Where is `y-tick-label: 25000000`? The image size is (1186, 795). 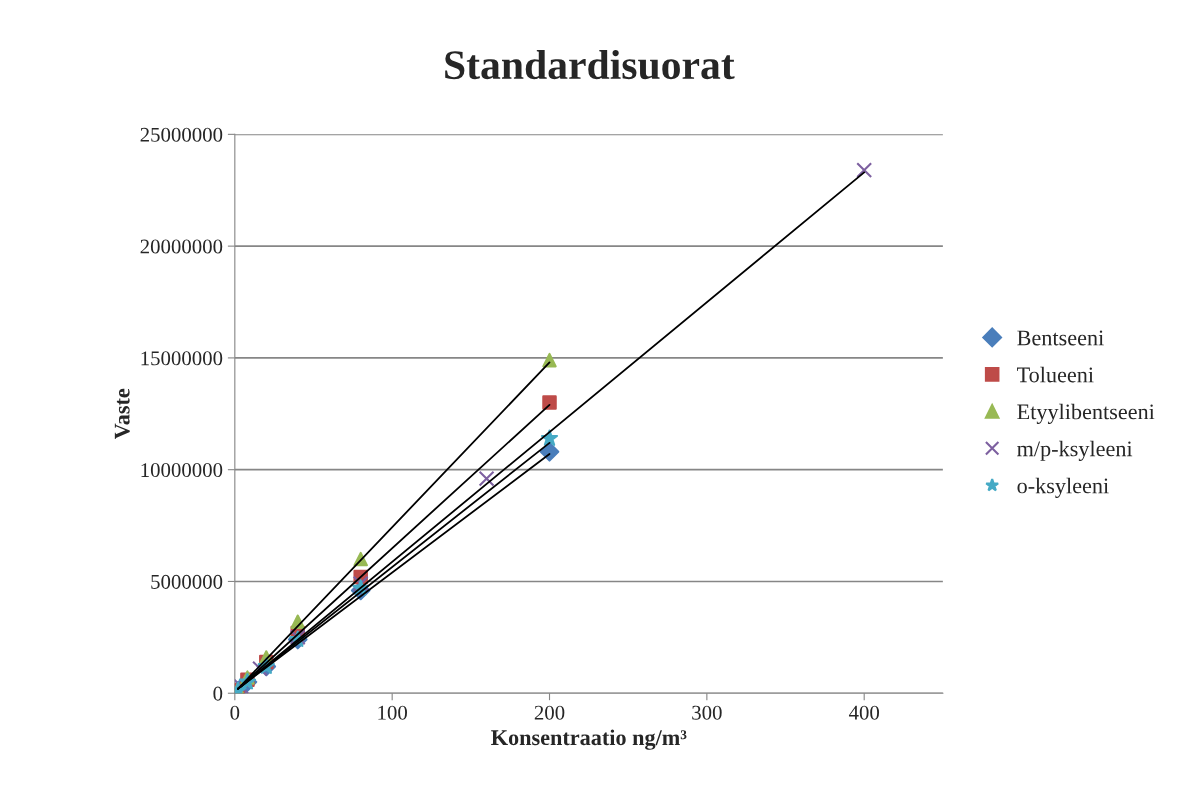
y-tick-label: 25000000 is located at coordinates (181, 134).